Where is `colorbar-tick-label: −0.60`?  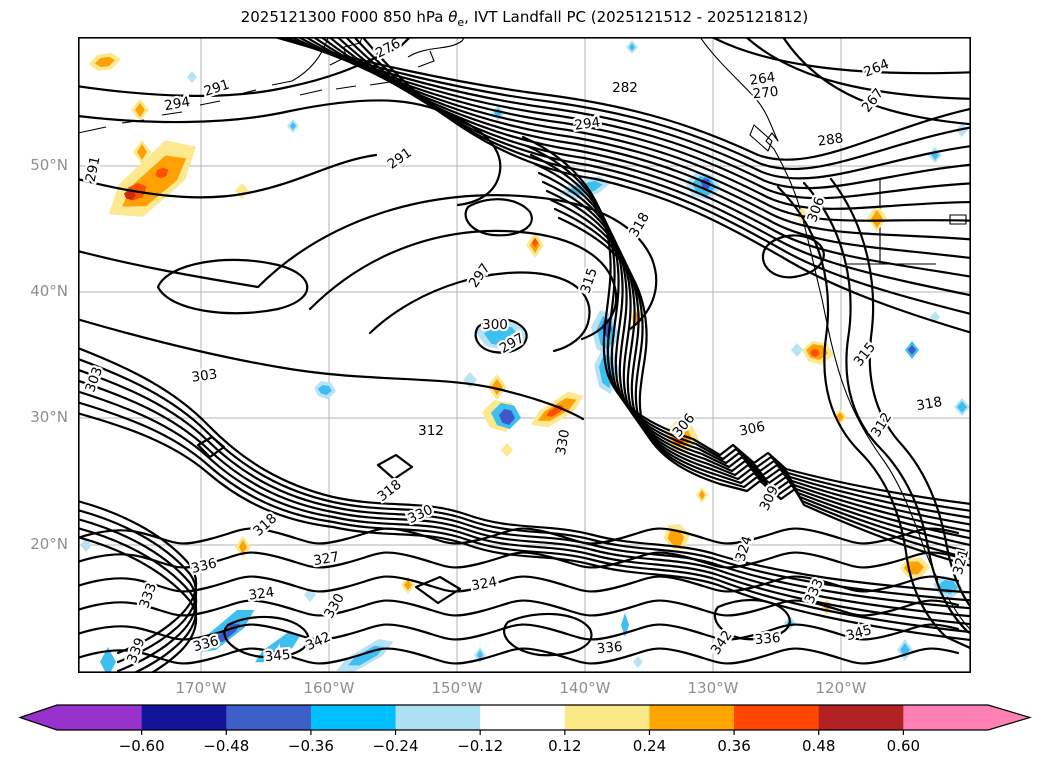 colorbar-tick-label: −0.60 is located at coordinates (142, 746).